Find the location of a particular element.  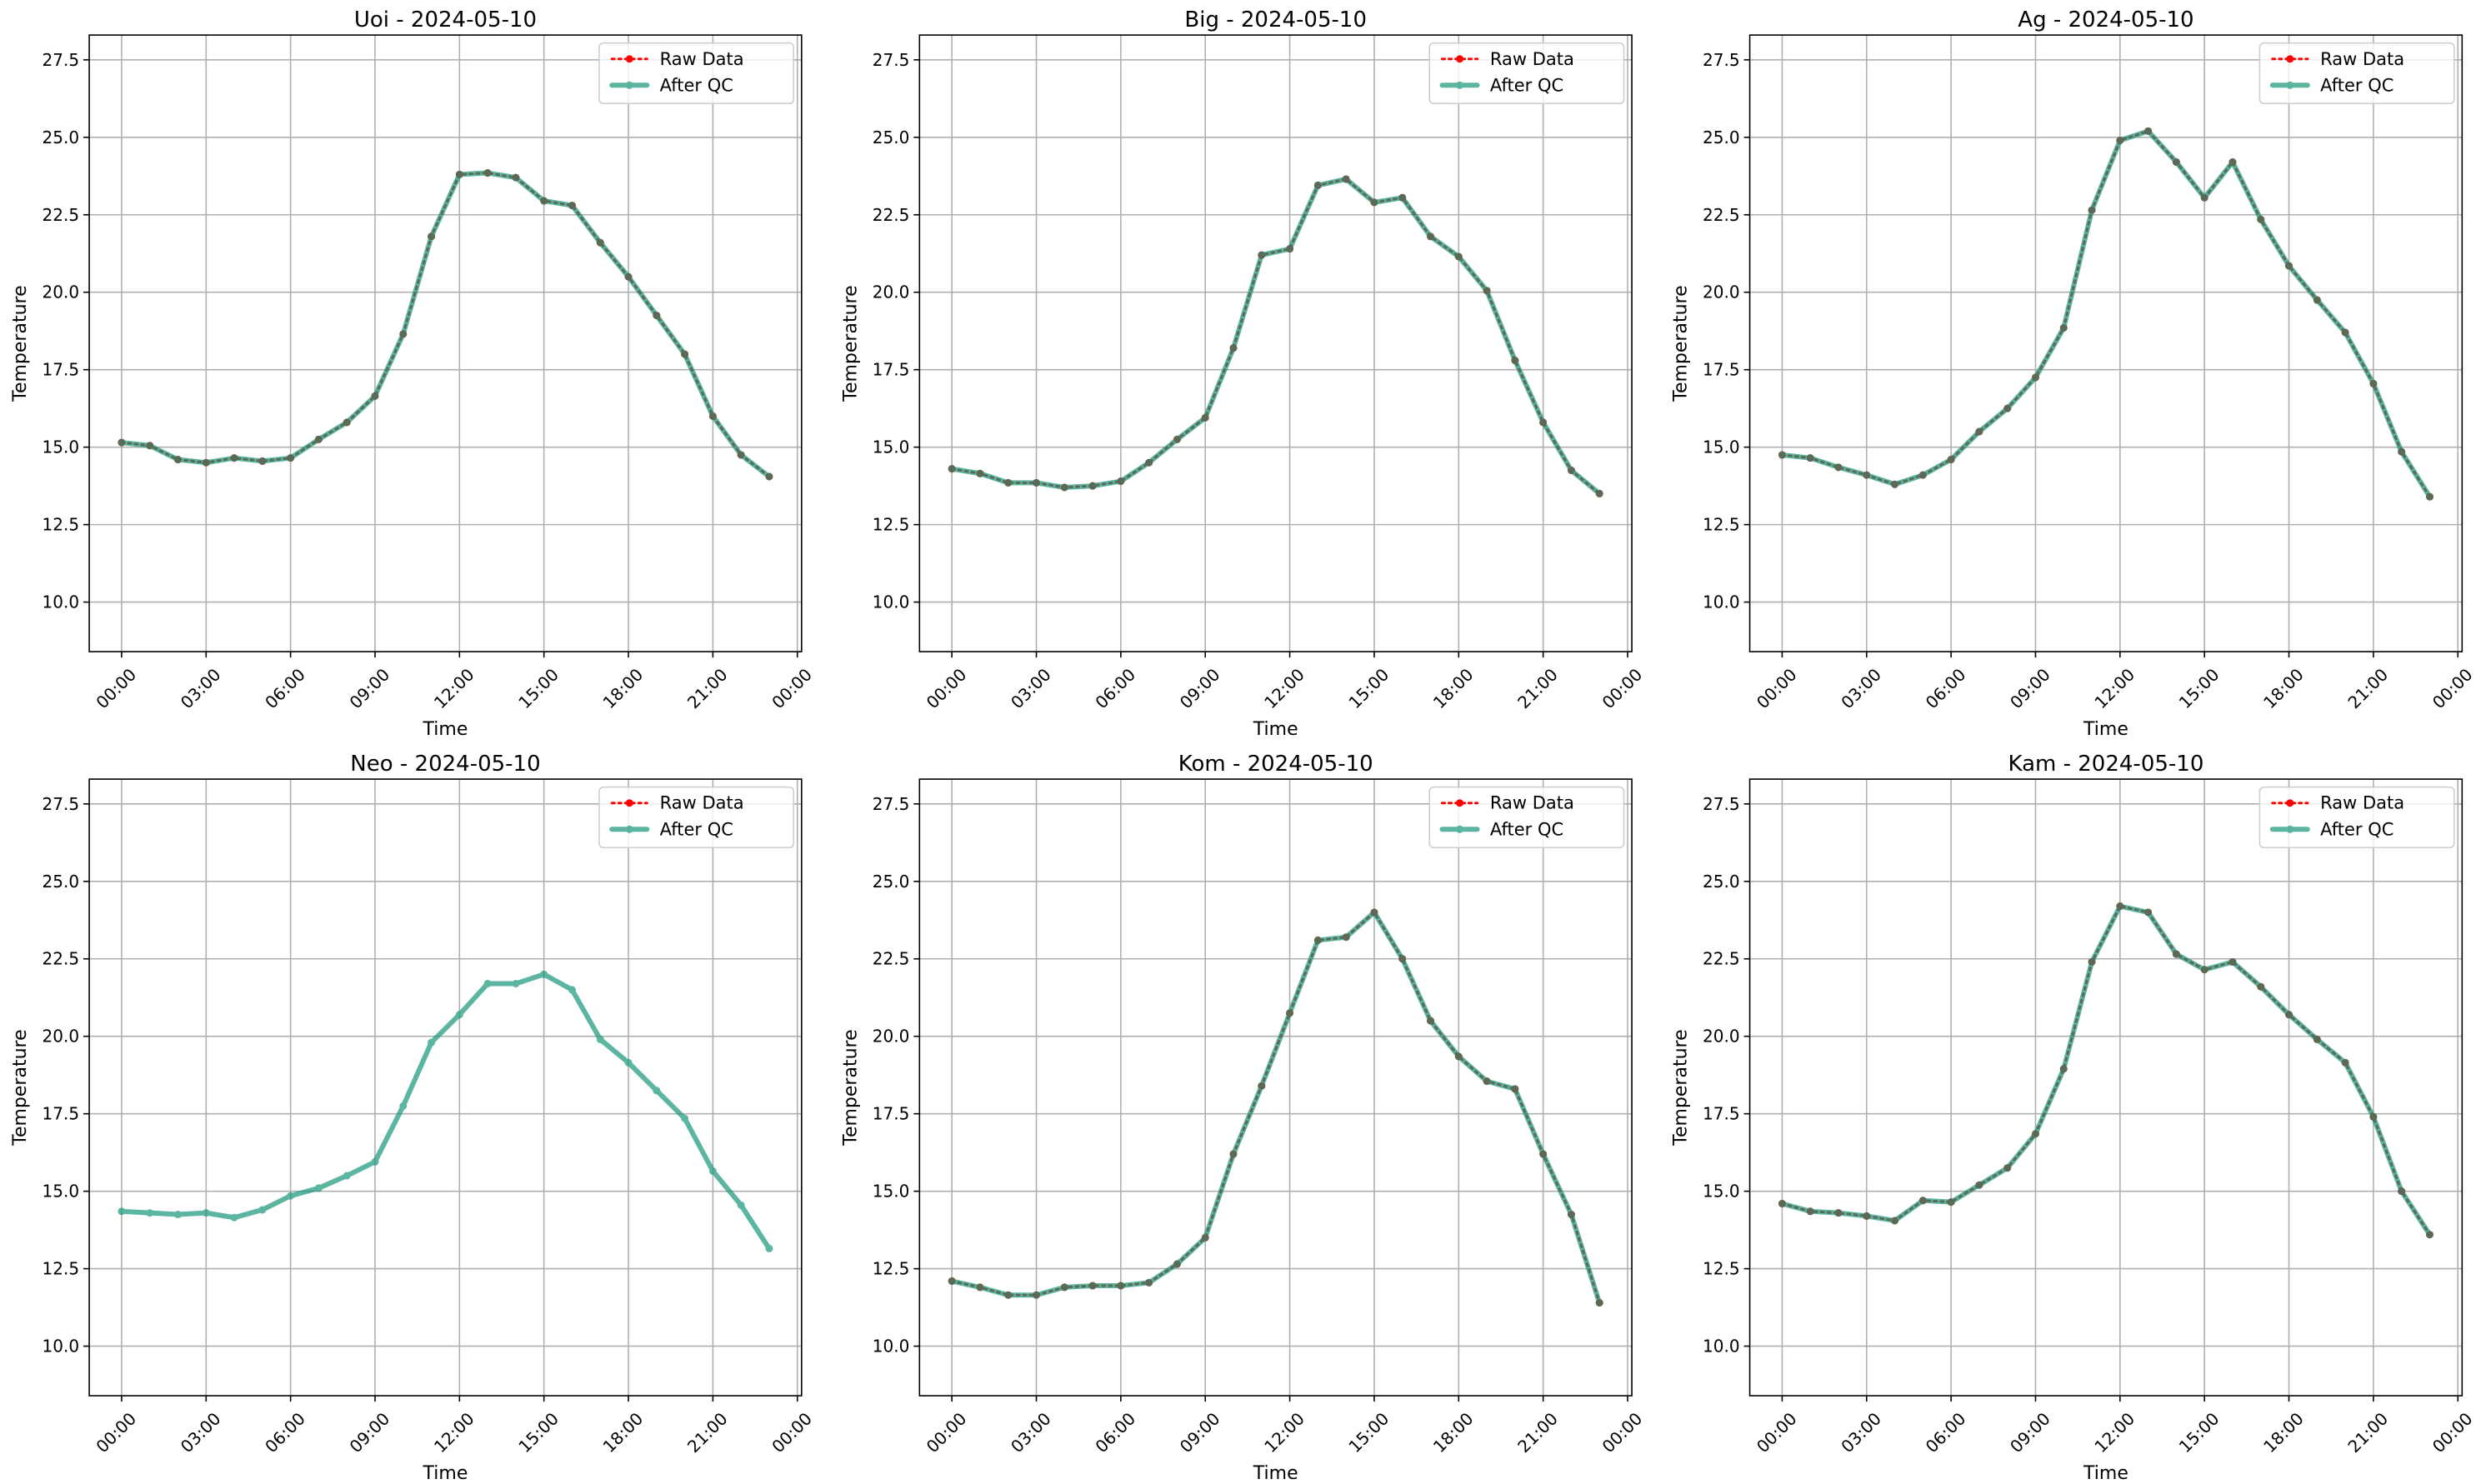

y-tick-label: 20.0 is located at coordinates (61, 1037).